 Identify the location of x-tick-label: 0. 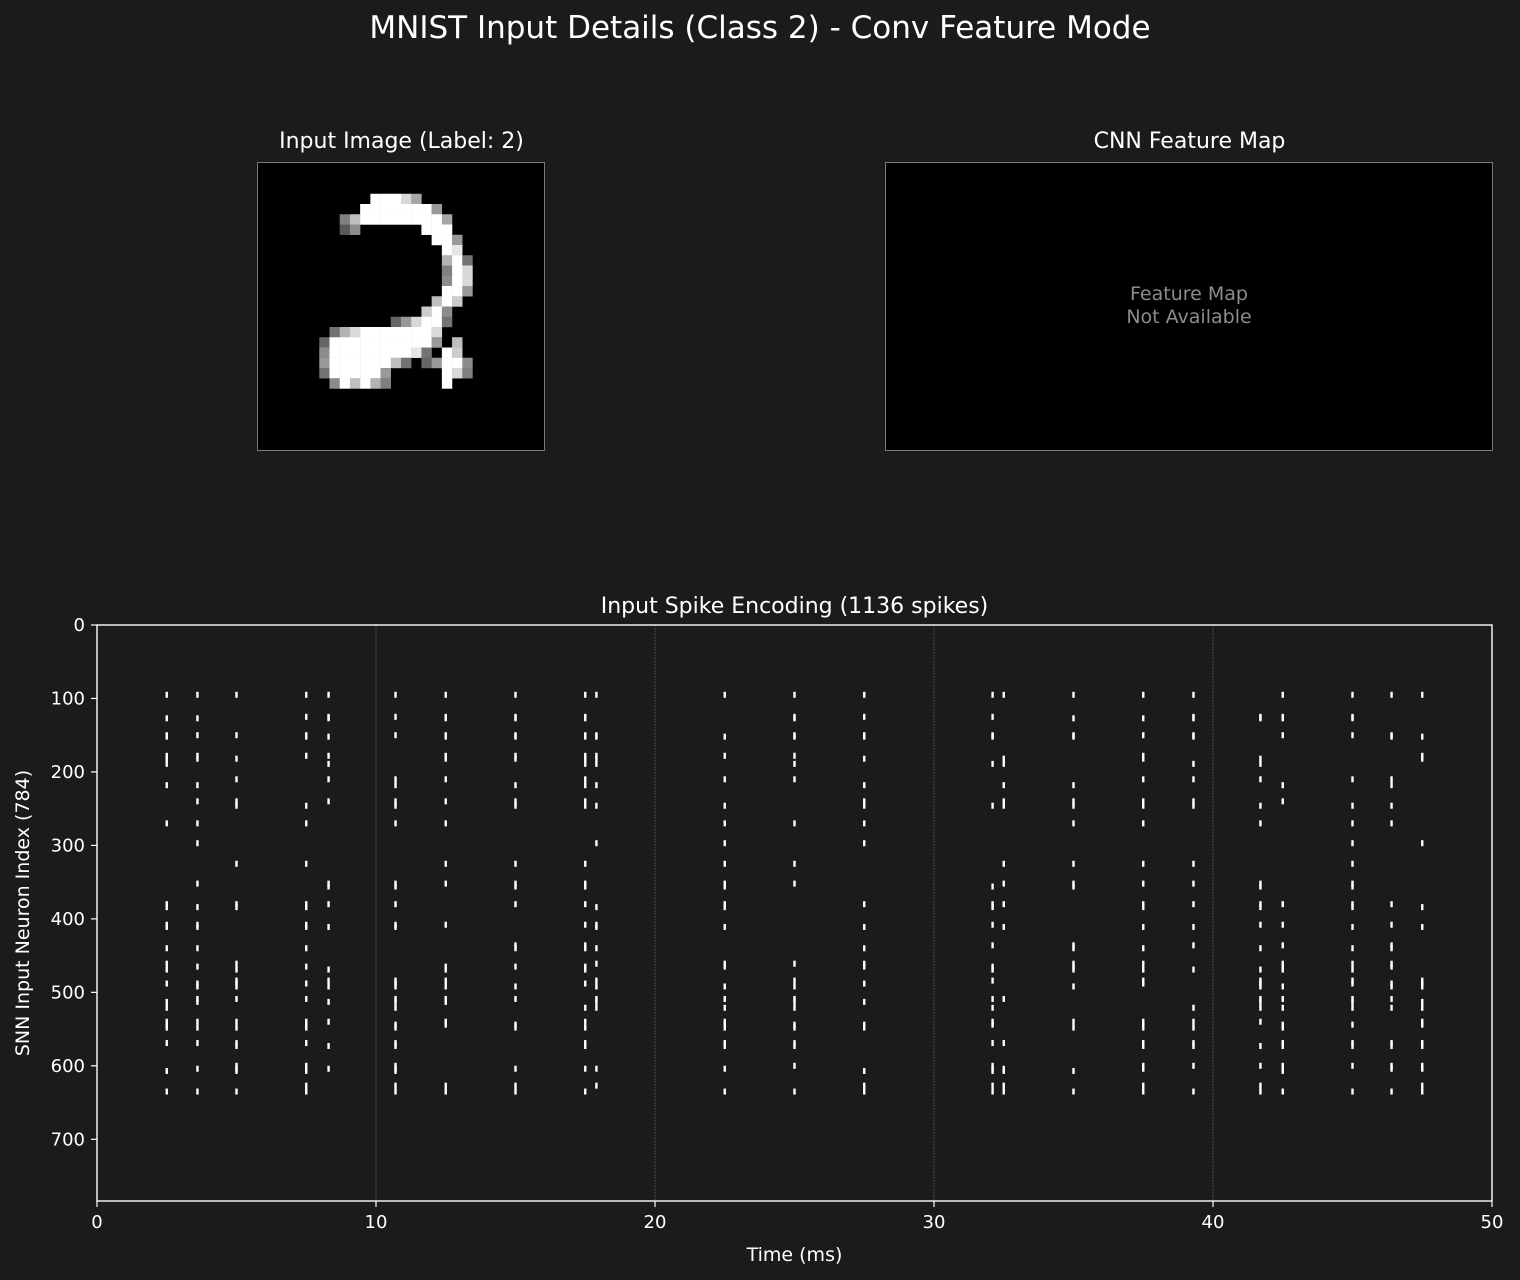
(96, 1222).